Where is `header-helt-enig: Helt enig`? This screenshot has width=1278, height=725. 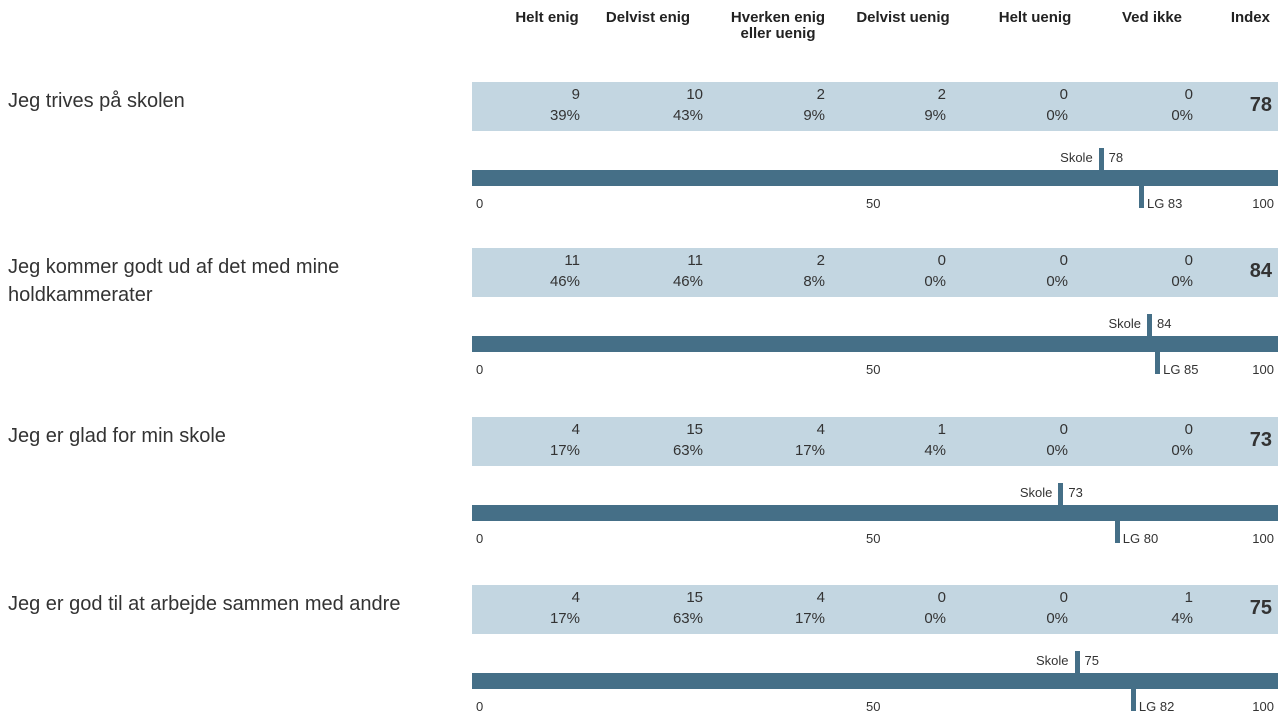
header-helt-enig: Helt enig is located at coordinates (547, 17).